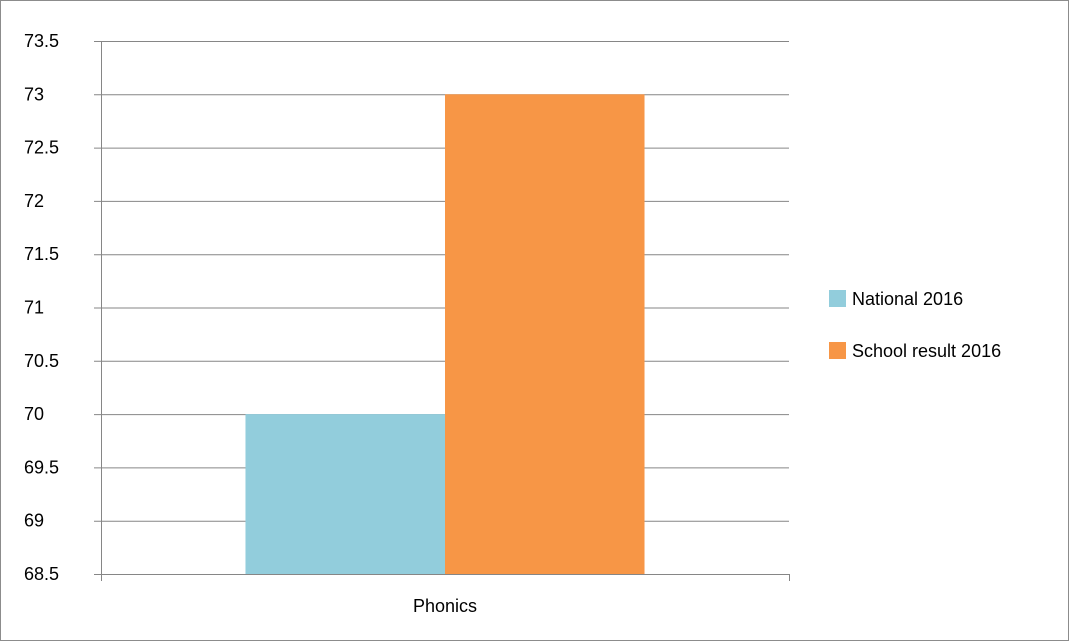 Image resolution: width=1069 pixels, height=641 pixels. I want to click on legend-label: School result 2016, so click(926, 351).